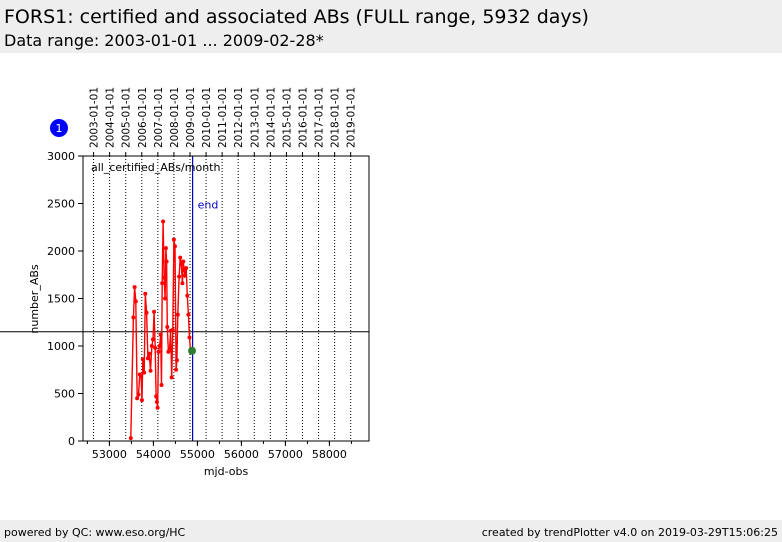 This screenshot has width=782, height=542. Describe the element at coordinates (155, 167) in the screenshot. I see `panel-label: all_certified_ABs/month` at that location.